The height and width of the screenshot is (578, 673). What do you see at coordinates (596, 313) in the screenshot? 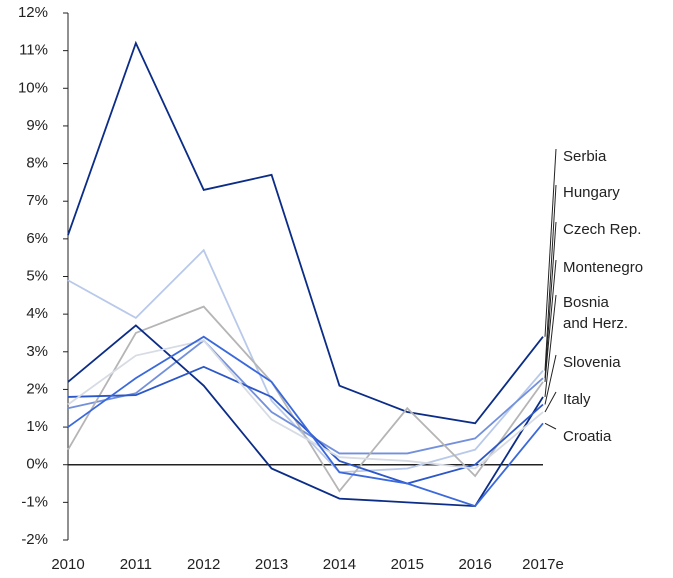
I see `legend-label: Bosnia and Herz.` at bounding box center [596, 313].